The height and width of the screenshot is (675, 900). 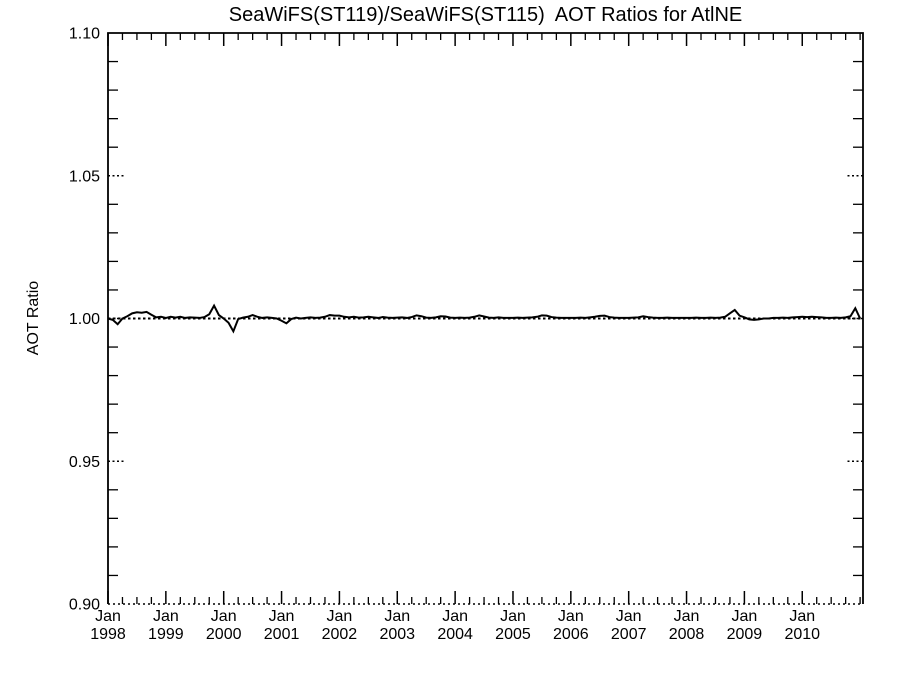 What do you see at coordinates (224, 634) in the screenshot?
I see `x-tick-label-year: 2000` at bounding box center [224, 634].